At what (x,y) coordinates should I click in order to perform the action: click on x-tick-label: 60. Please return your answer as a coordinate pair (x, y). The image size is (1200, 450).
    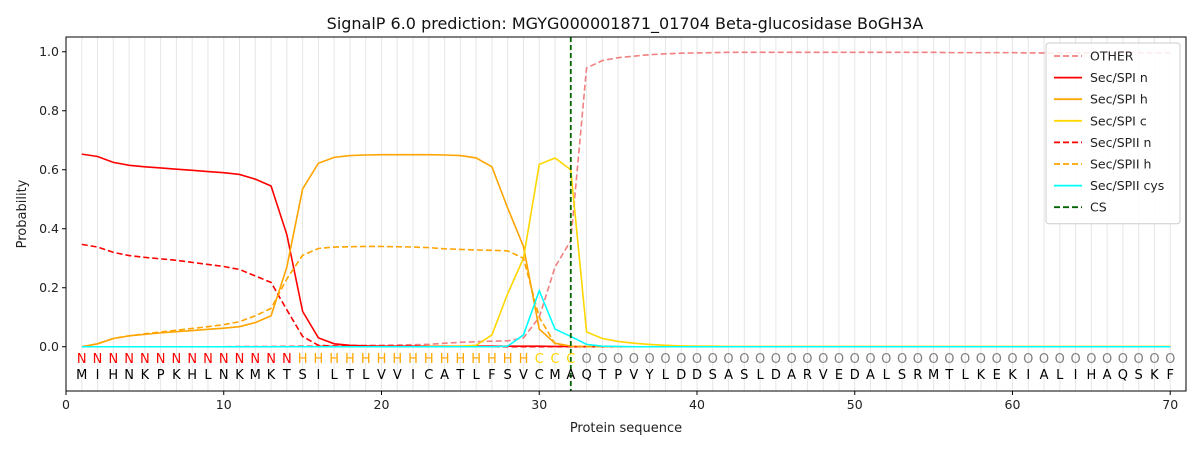
    Looking at the image, I should click on (1013, 404).